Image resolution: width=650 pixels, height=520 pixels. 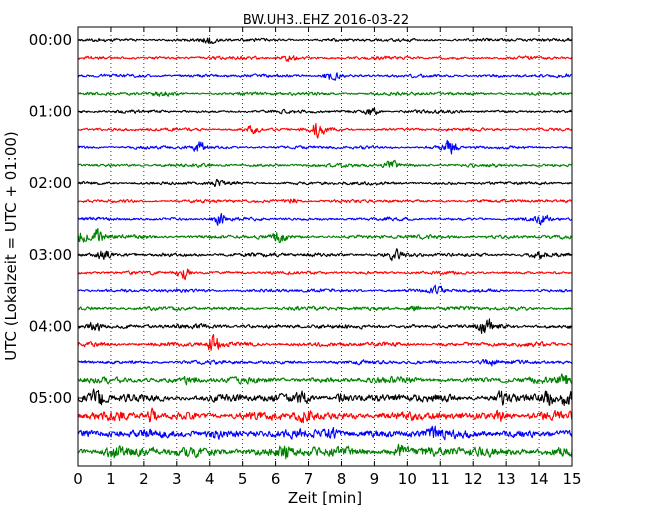 What do you see at coordinates (375, 479) in the screenshot?
I see `x-tick-label: 9` at bounding box center [375, 479].